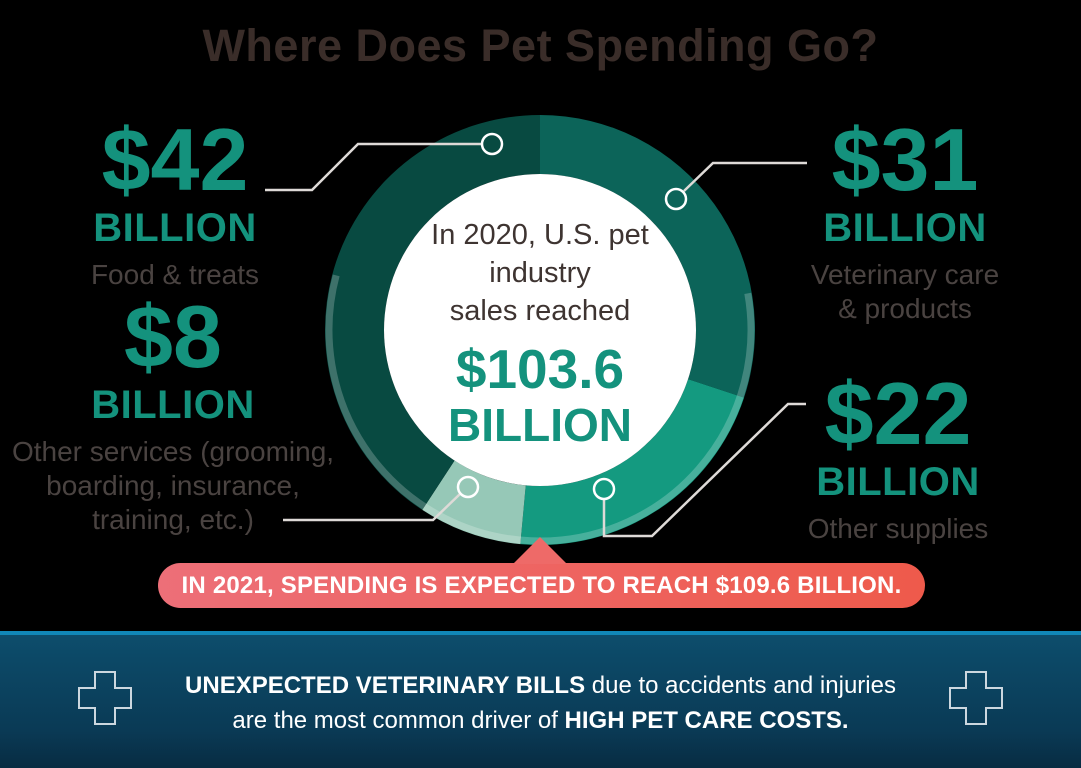 Image resolution: width=1081 pixels, height=768 pixels. I want to click on marker-circle-food, so click(492, 144).